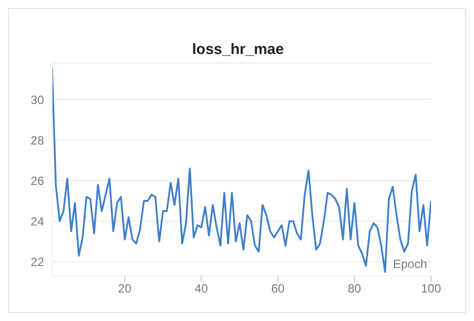  What do you see at coordinates (278, 289) in the screenshot?
I see `x-tick-label: 60` at bounding box center [278, 289].